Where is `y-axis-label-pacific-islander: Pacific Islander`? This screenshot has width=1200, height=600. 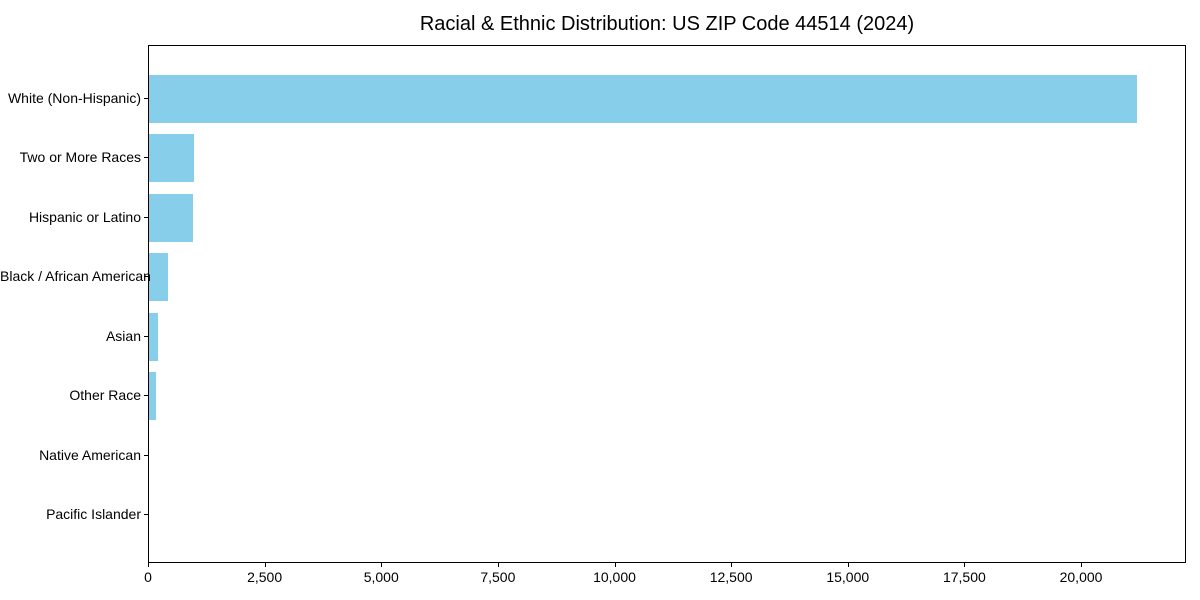 y-axis-label-pacific-islander: Pacific Islander is located at coordinates (93, 514).